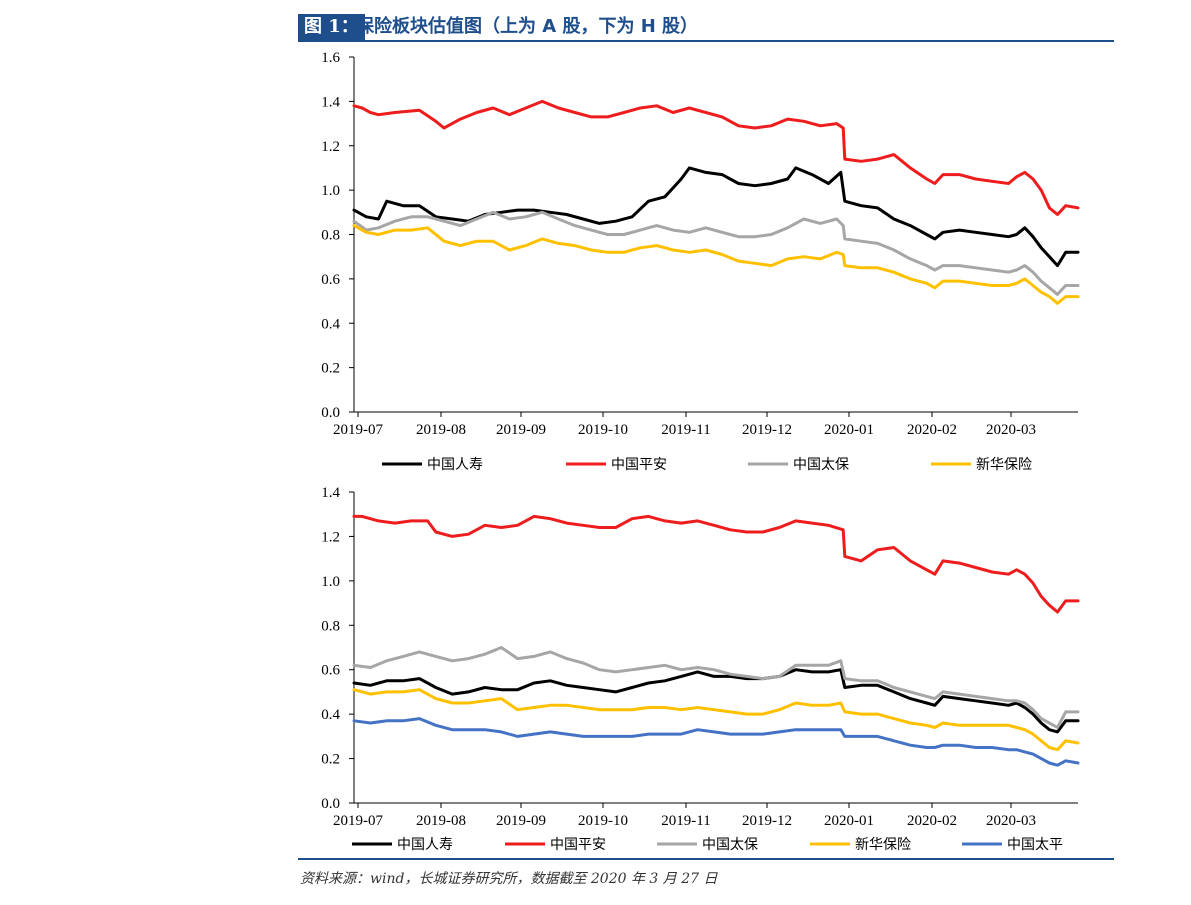  Describe the element at coordinates (509, 879) in the screenshot. I see `source-note: 资料来源：wind，长城证券研究所，数据截至 2020 年 3 月 27 日` at that location.